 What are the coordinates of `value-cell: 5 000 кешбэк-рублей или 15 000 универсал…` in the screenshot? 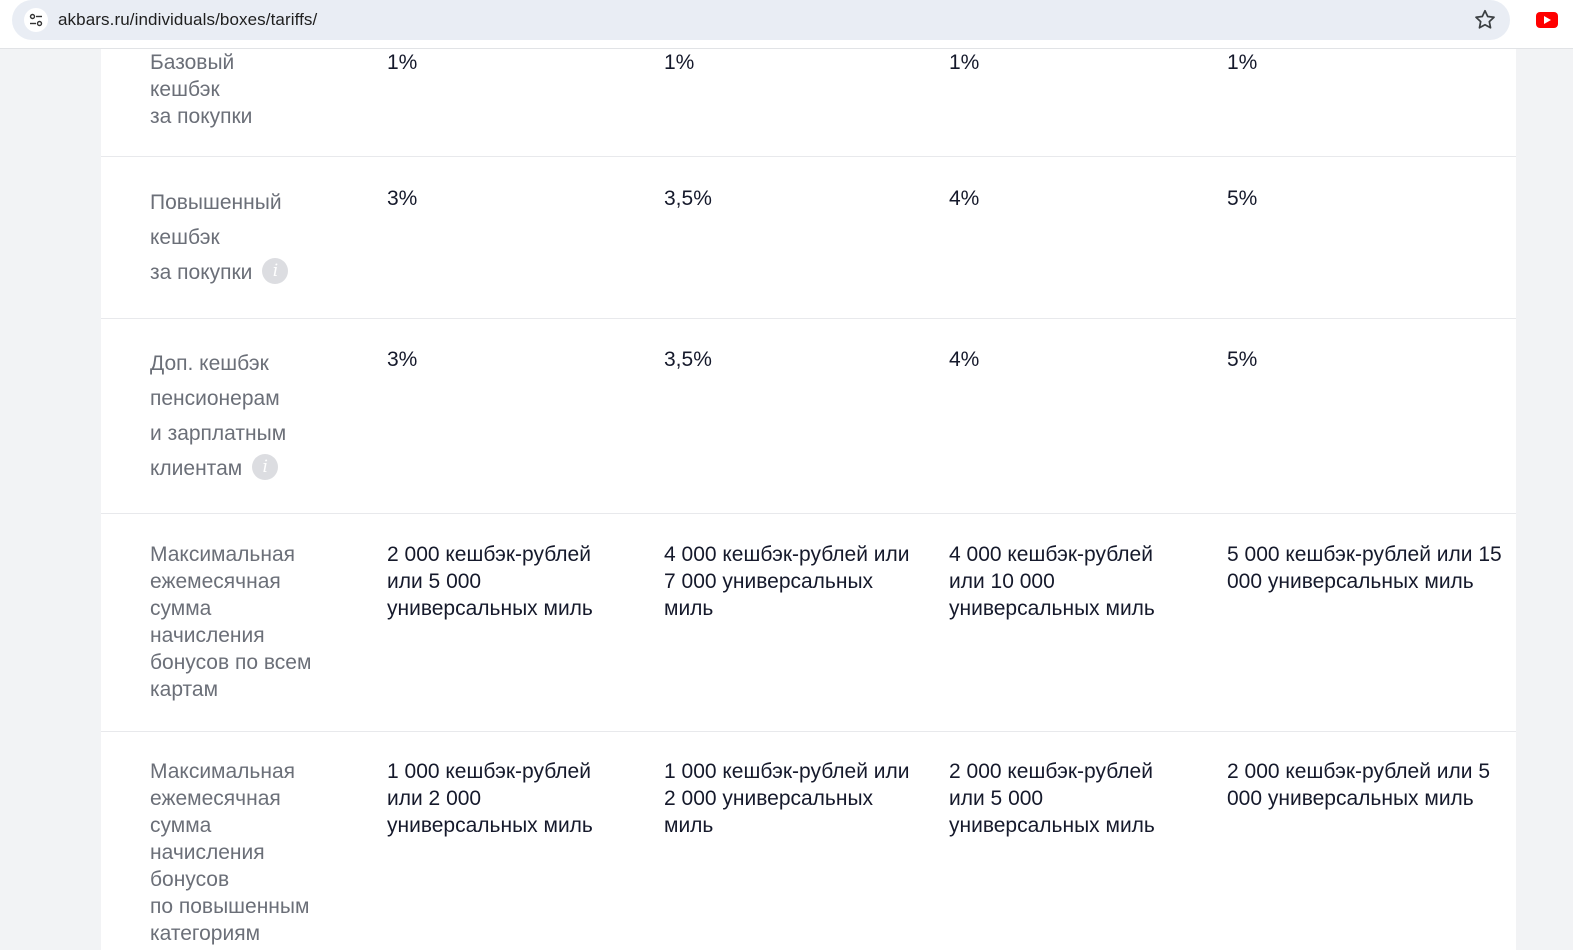 It's located at (1364, 568).